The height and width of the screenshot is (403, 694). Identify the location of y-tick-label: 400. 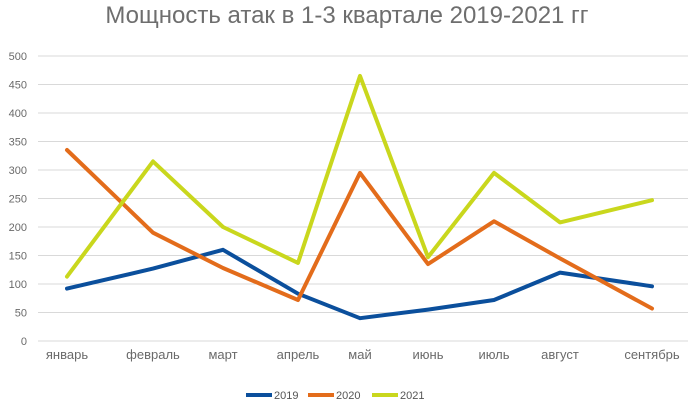
(18, 114).